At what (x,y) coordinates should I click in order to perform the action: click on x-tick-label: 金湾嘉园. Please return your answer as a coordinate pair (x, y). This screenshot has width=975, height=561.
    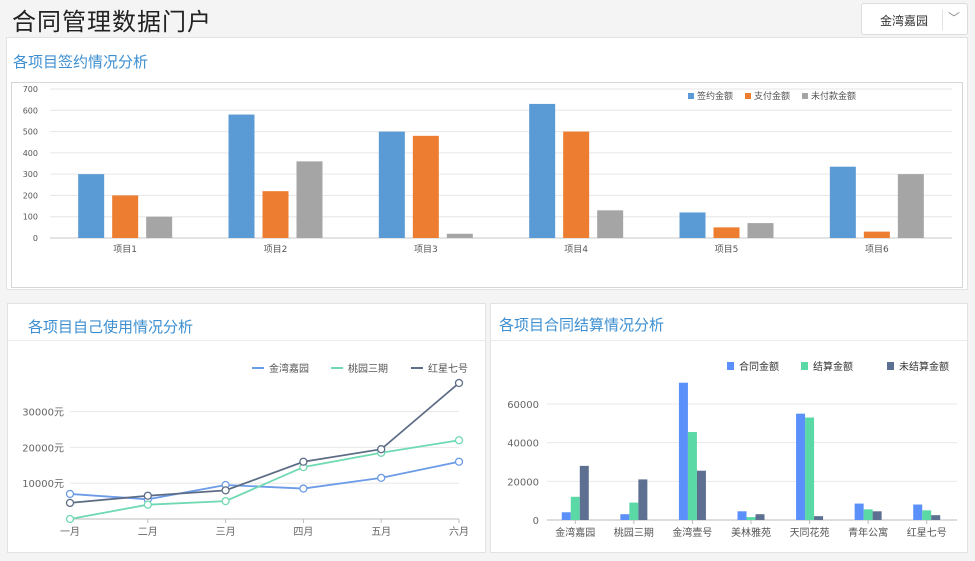
    Looking at the image, I should click on (575, 532).